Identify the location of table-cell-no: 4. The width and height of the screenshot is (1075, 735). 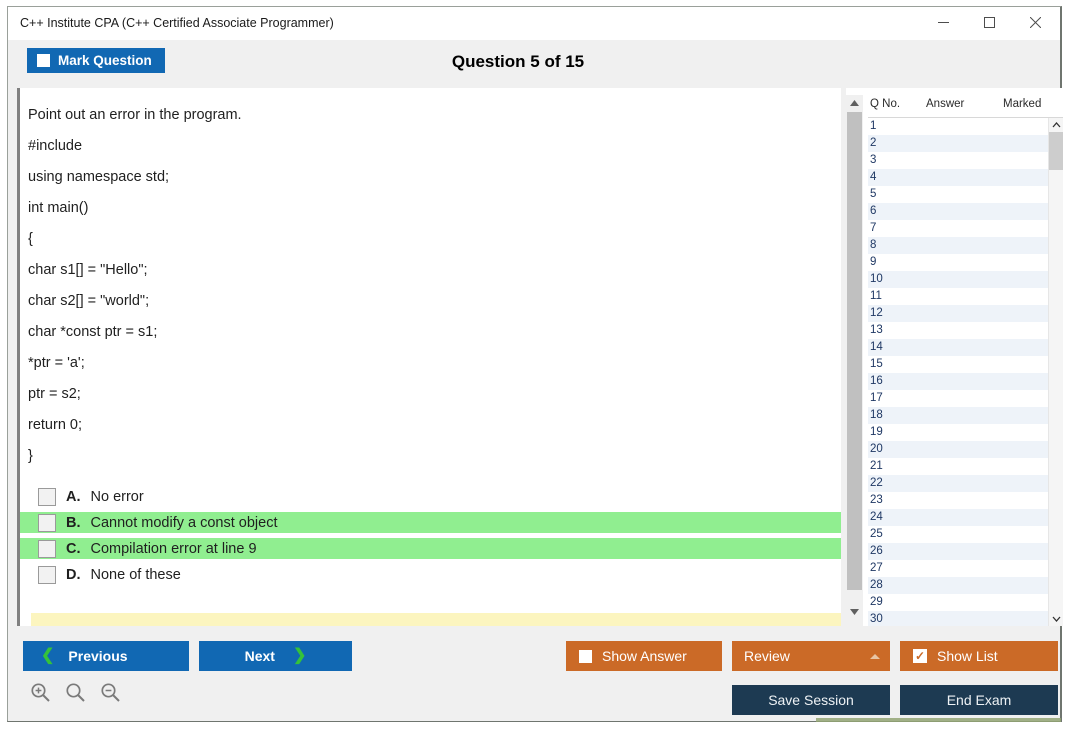
(873, 177).